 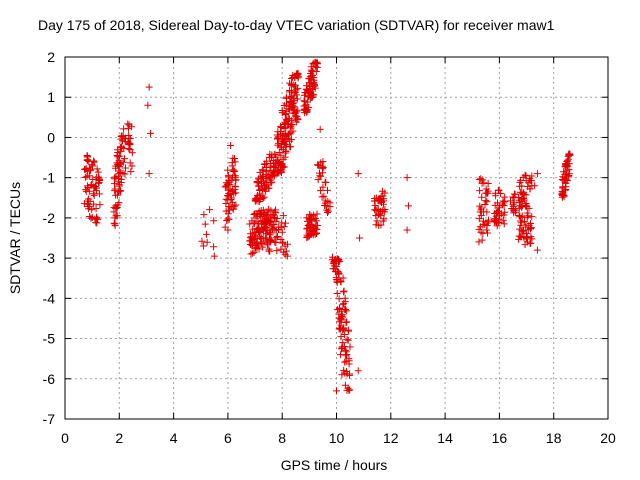 I want to click on y-tick-label: 0, so click(x=51, y=137).